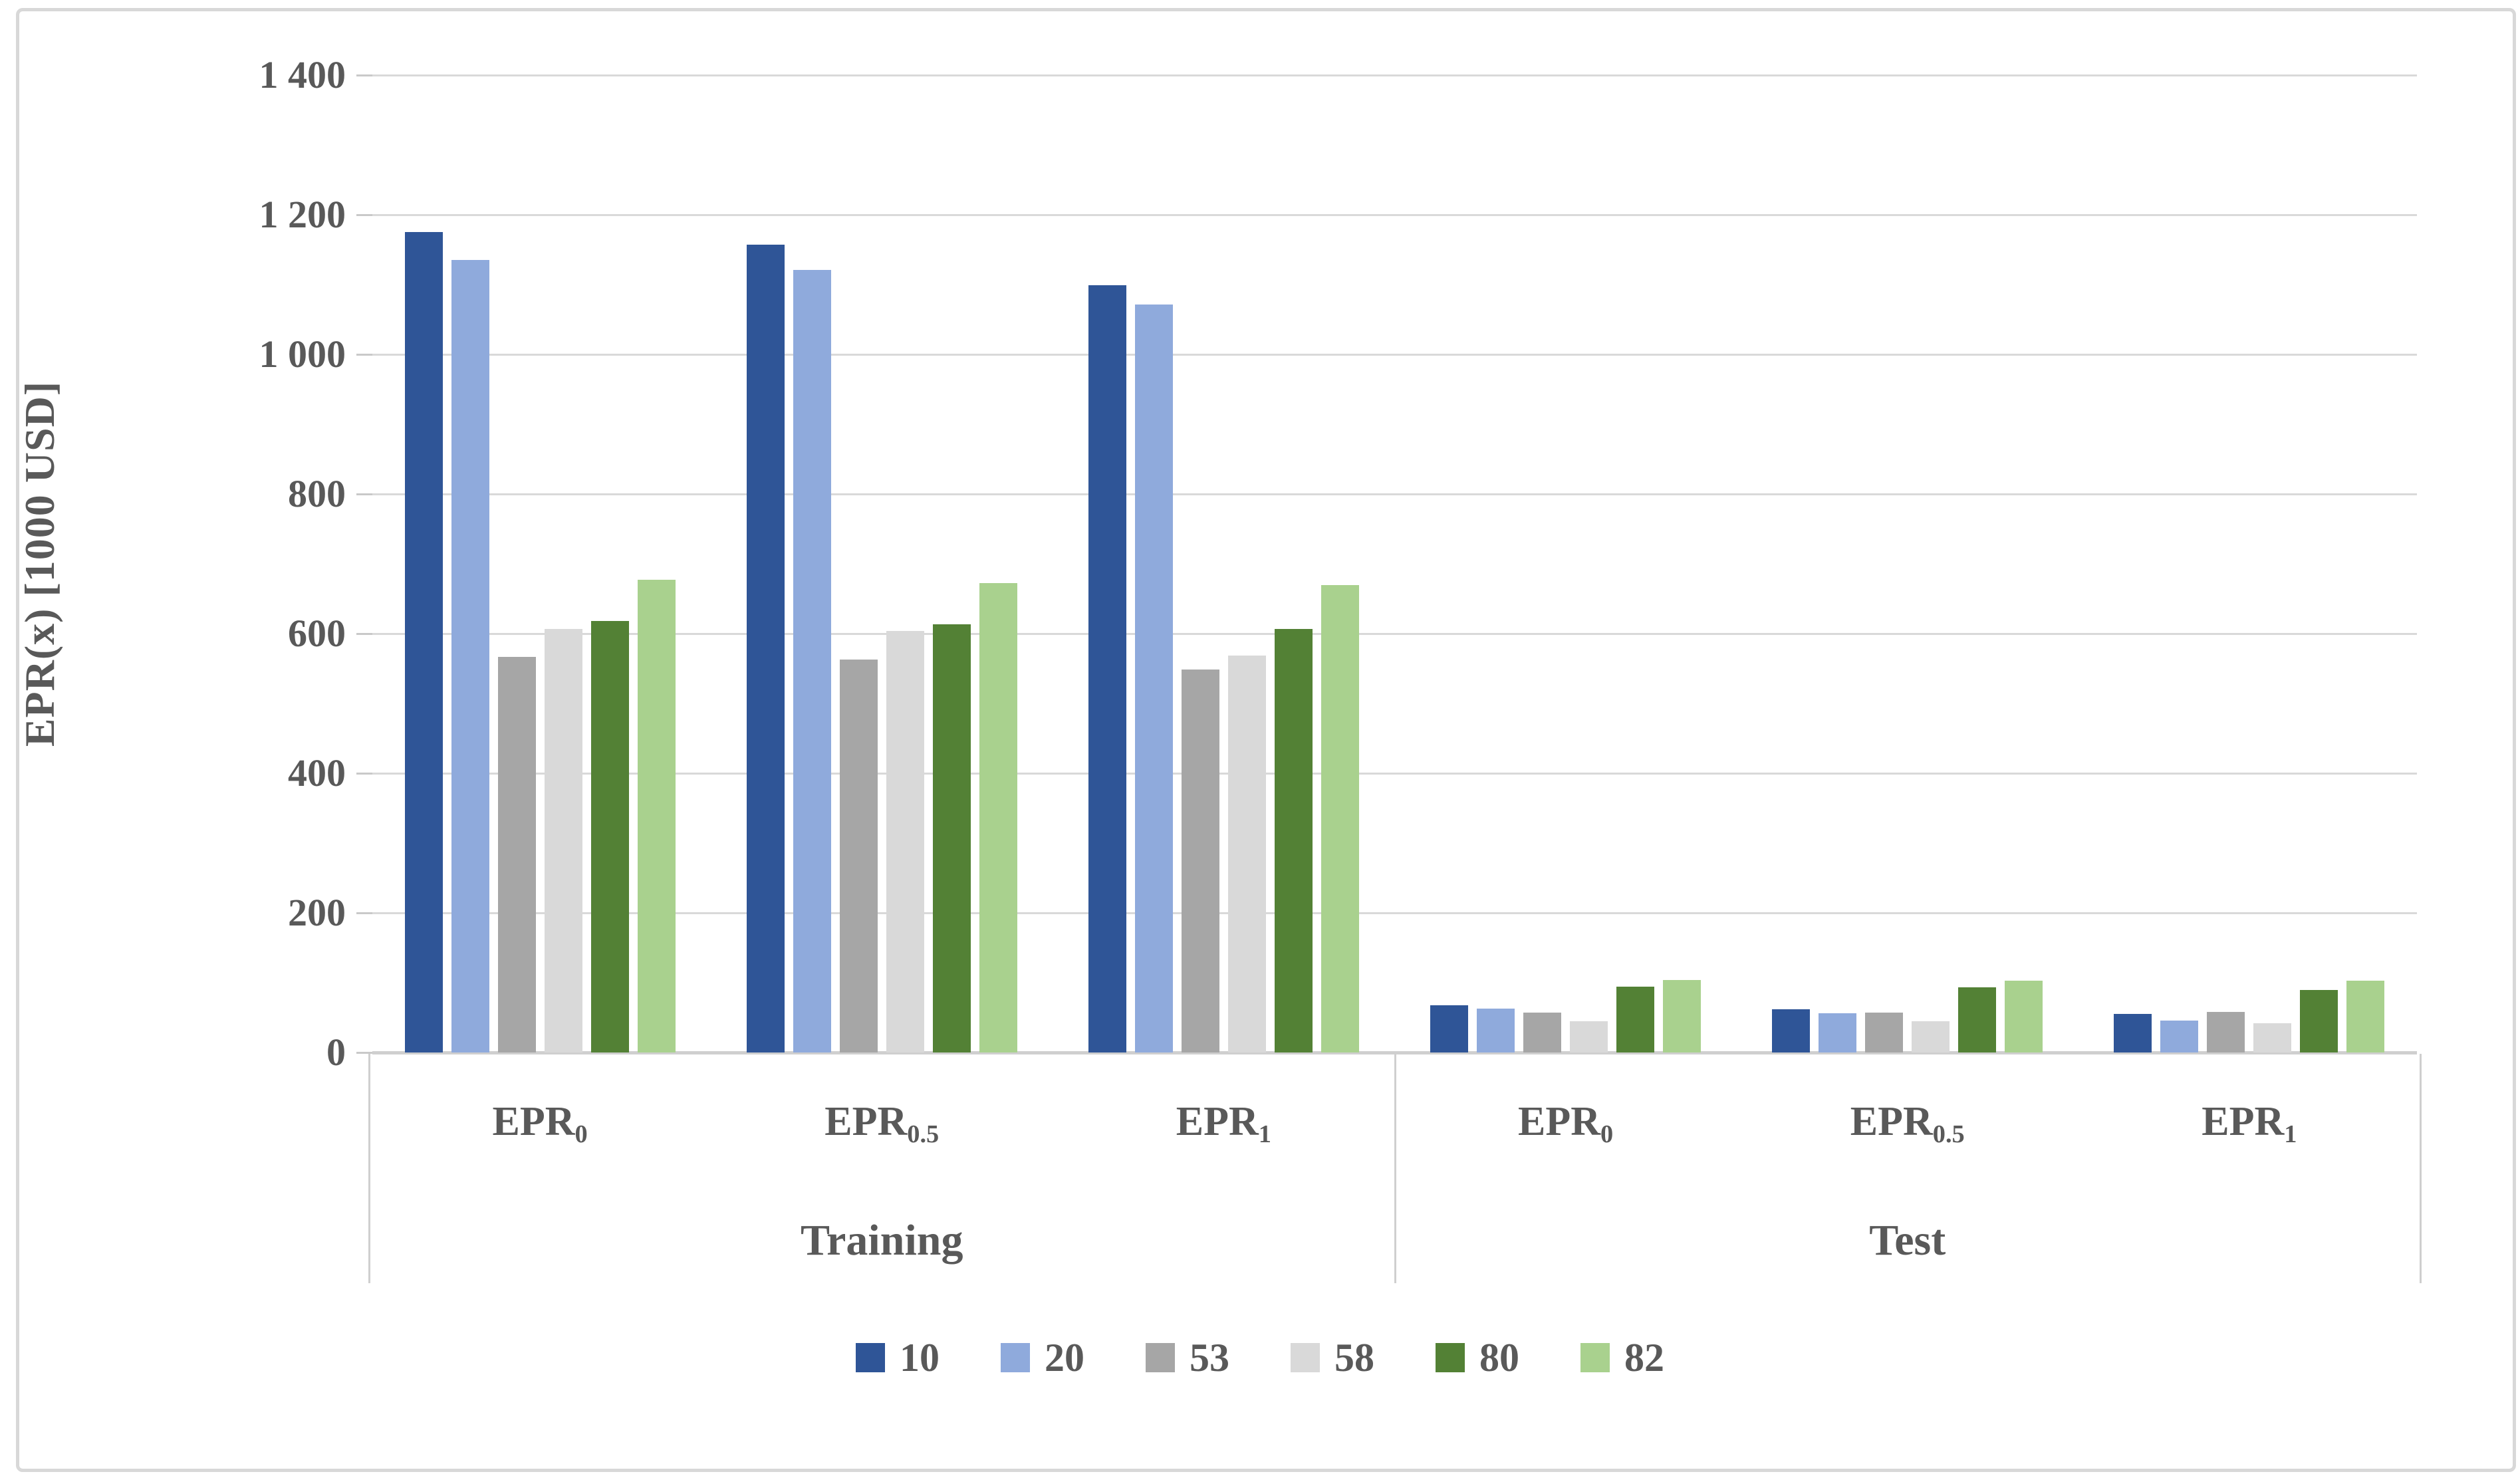  I want to click on y-tick-label: 800, so click(317, 493).